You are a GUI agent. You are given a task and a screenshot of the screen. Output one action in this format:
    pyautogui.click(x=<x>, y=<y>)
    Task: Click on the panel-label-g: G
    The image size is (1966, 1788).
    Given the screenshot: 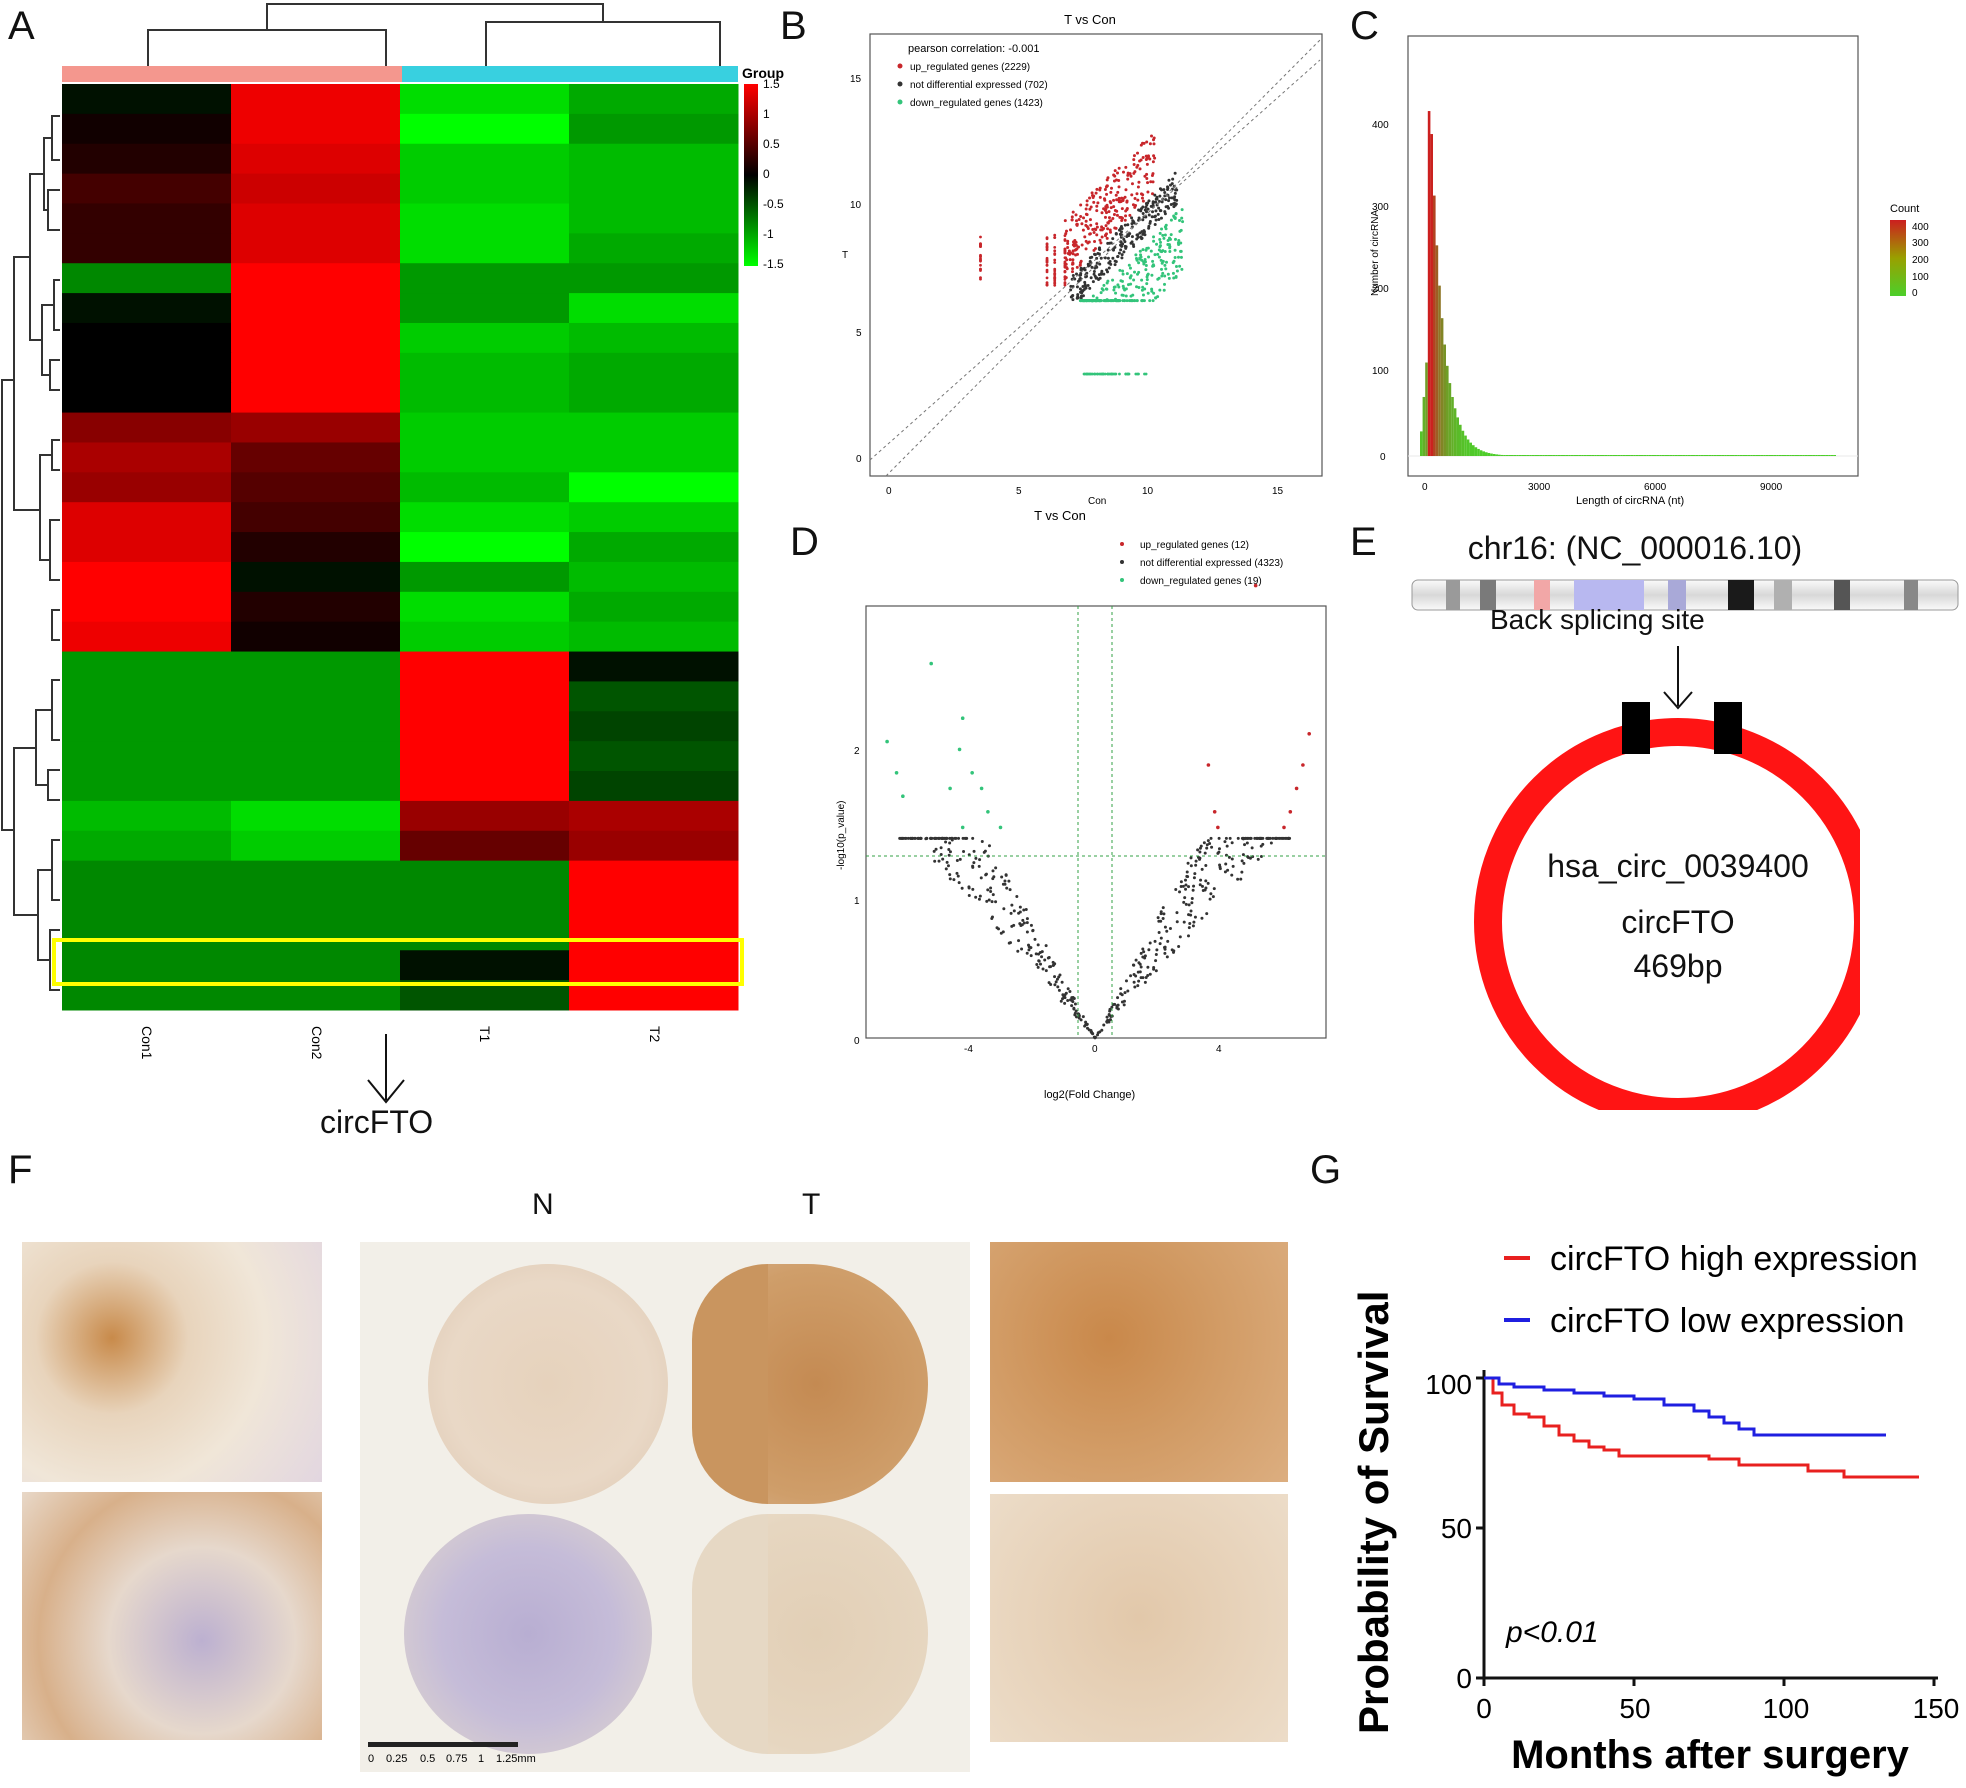 What is the action you would take?
    pyautogui.click(x=1326, y=1170)
    